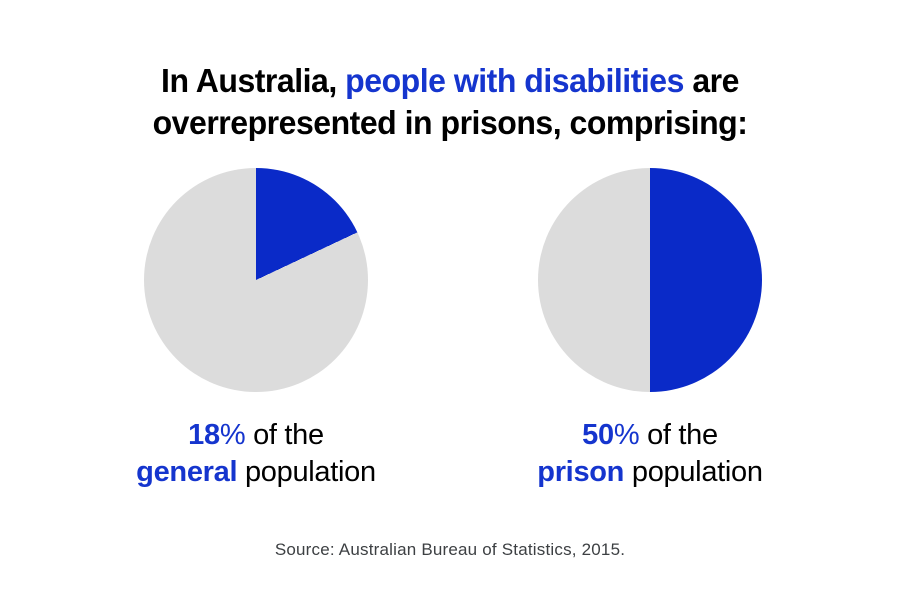 Image resolution: width=900 pixels, height=600 pixels. Describe the element at coordinates (256, 280) in the screenshot. I see `pie-chart-general-population` at that location.